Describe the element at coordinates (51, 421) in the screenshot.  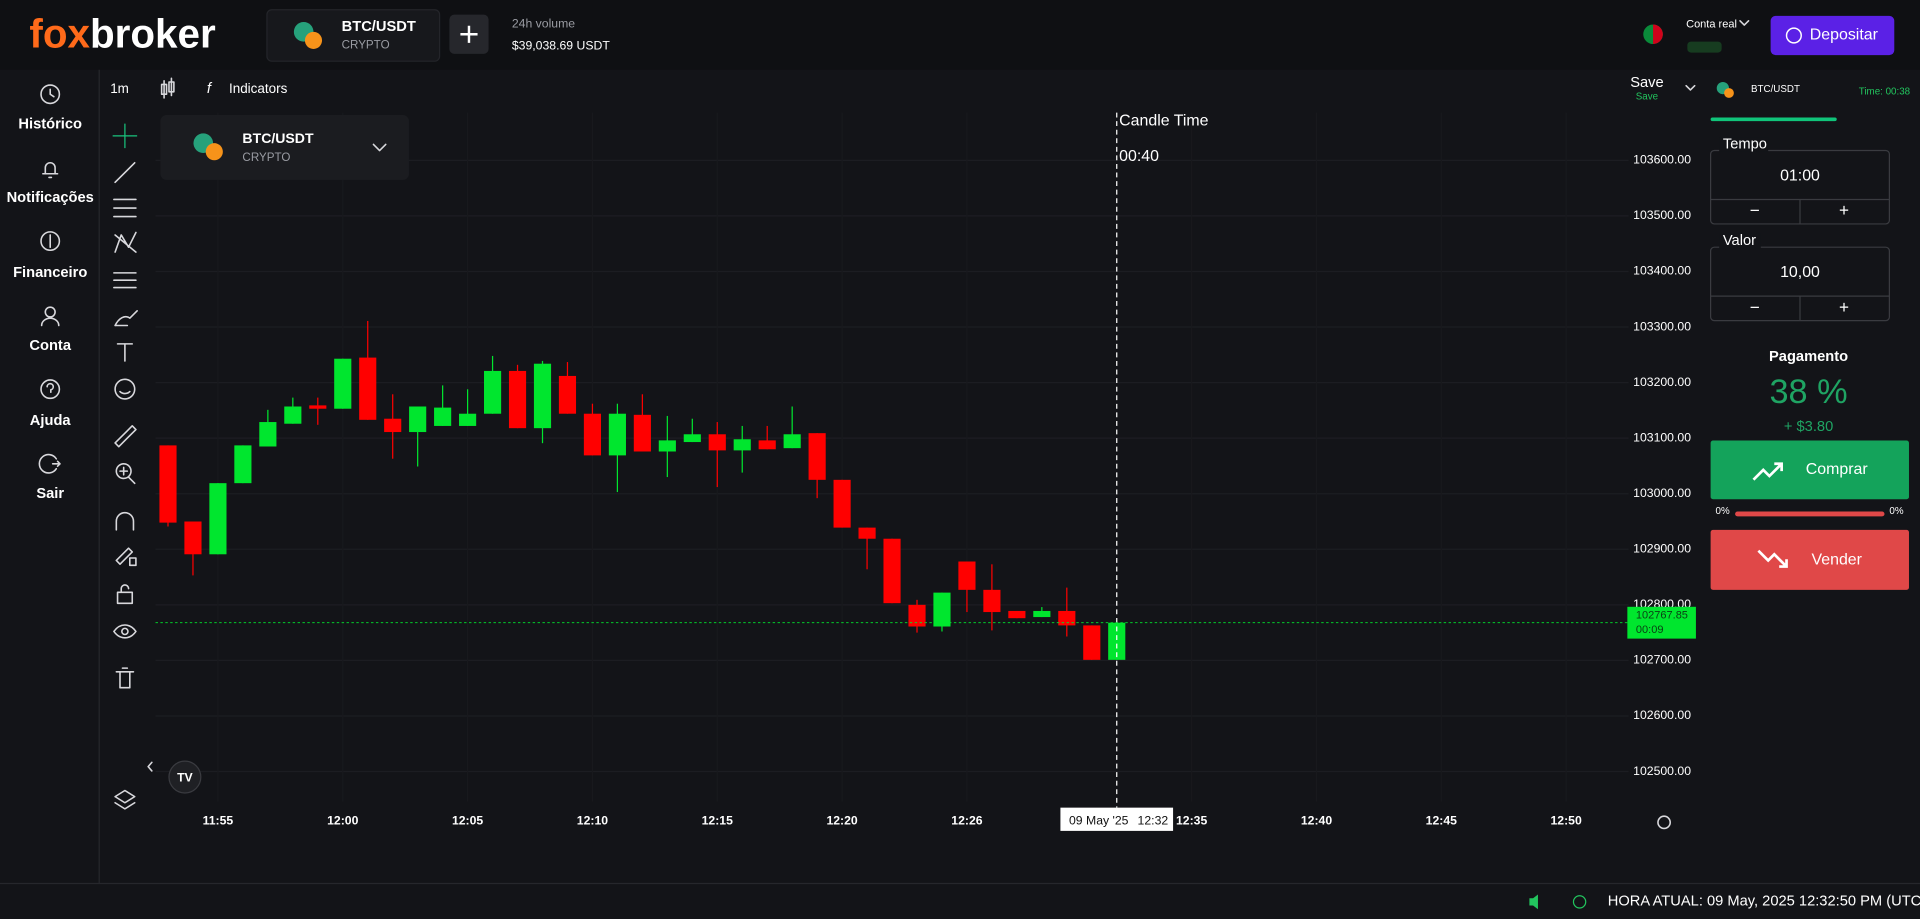
I see `nav-item: Ajuda` at that location.